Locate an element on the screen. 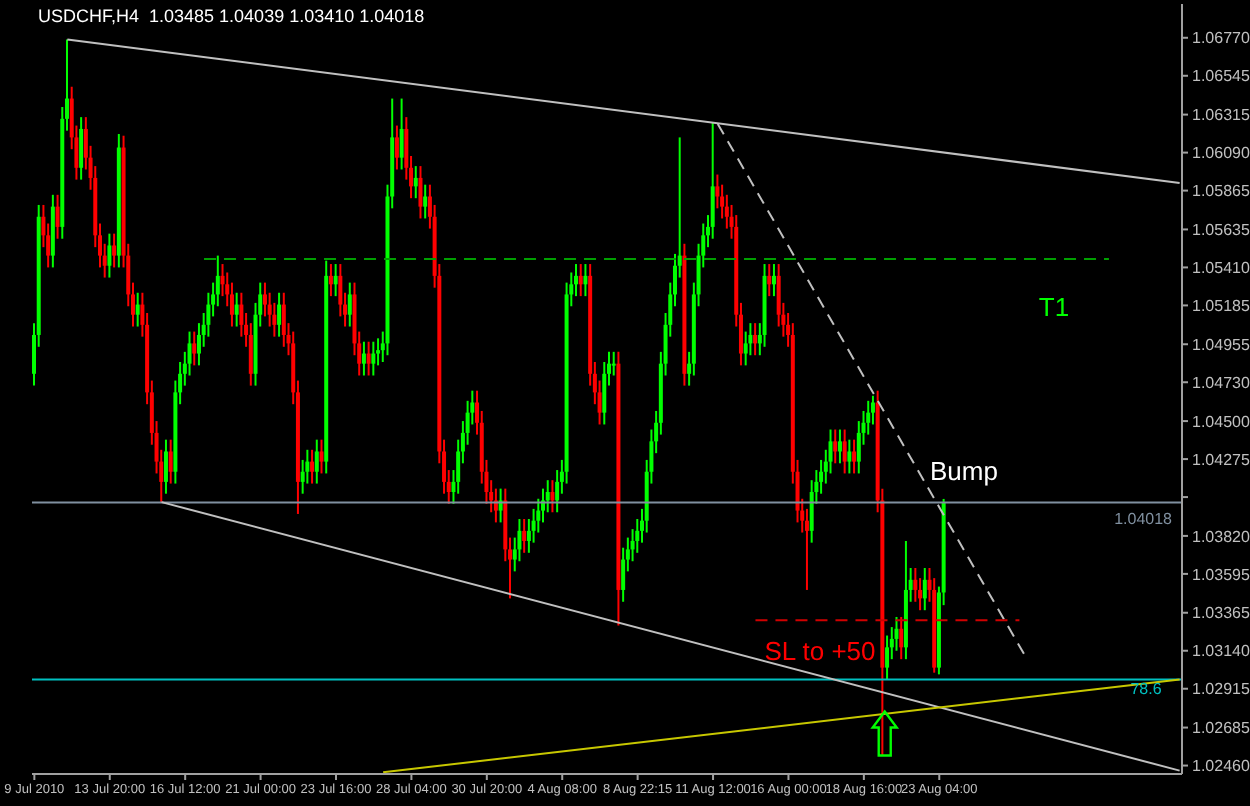 The width and height of the screenshot is (1250, 806). y-tick-label: 1.06315 is located at coordinates (1221, 115).